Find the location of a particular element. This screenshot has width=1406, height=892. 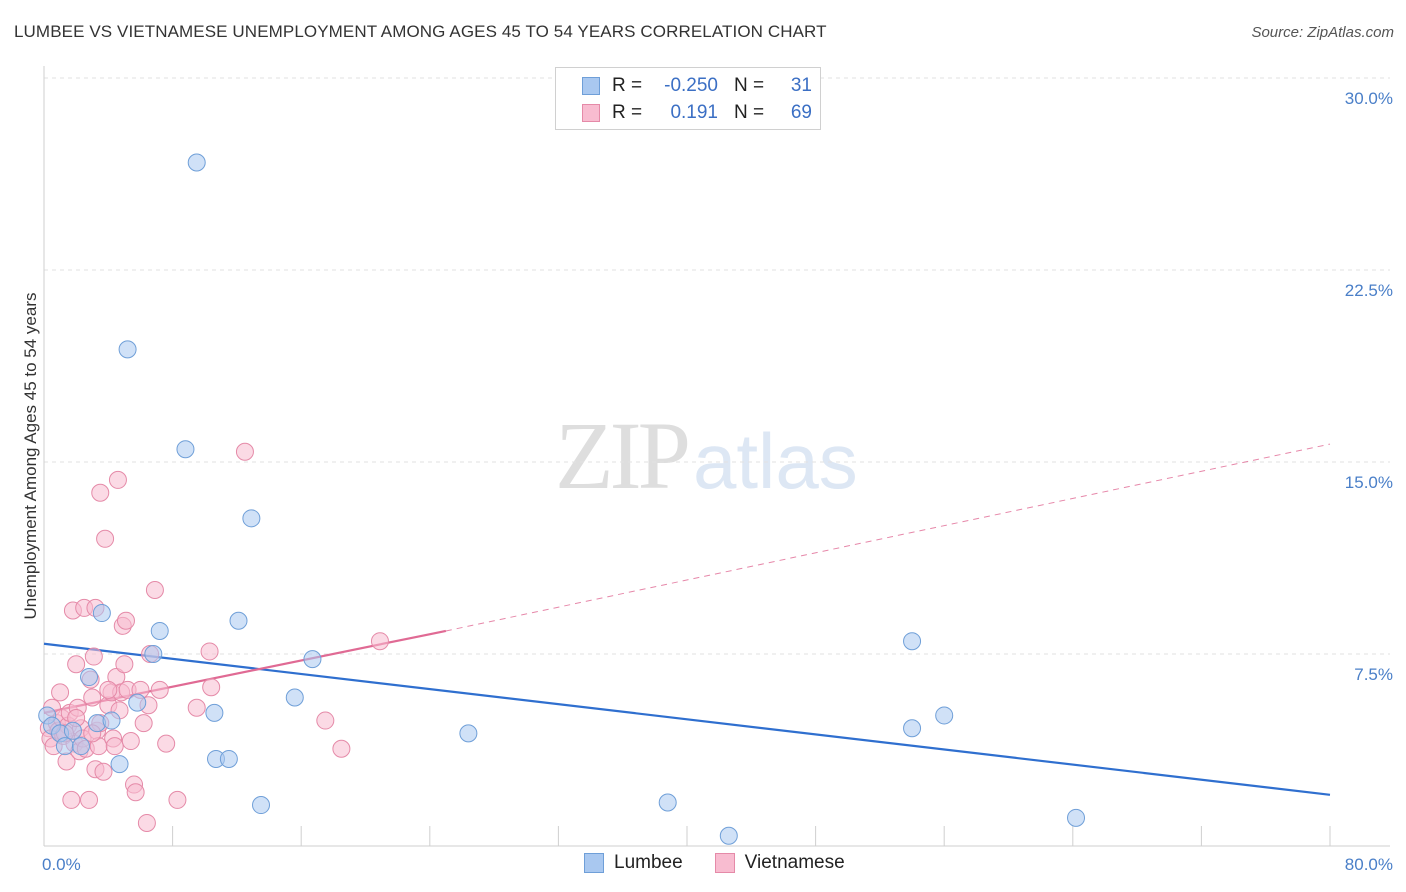

lumbee-n-value: 31 is located at coordinates (801, 85).